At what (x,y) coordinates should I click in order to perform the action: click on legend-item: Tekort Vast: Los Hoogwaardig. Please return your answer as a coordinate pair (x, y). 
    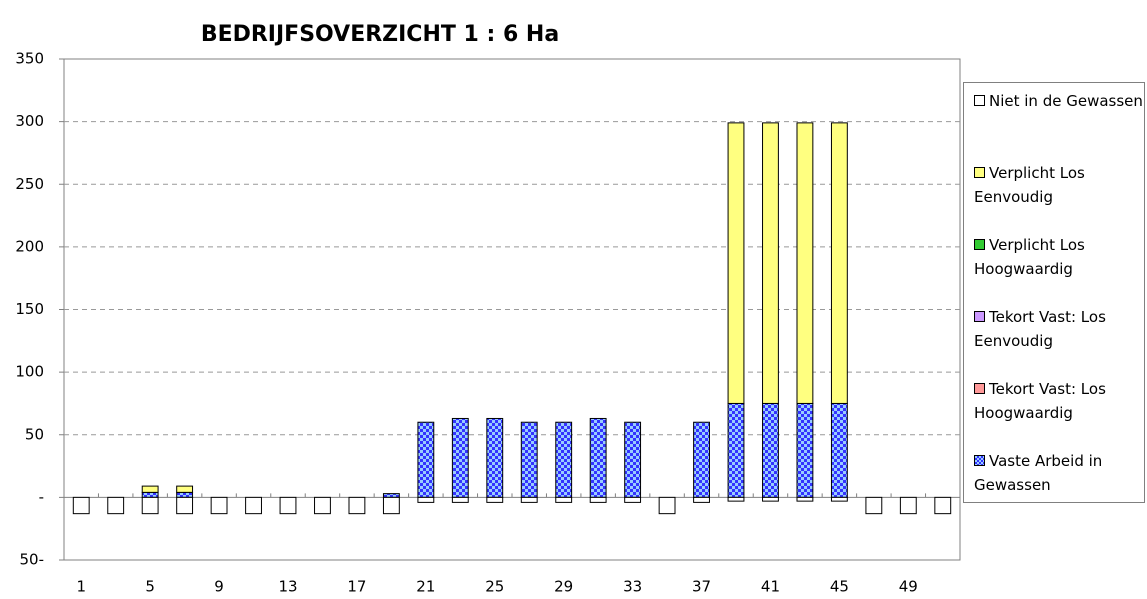
    Looking at the image, I should click on (1059, 401).